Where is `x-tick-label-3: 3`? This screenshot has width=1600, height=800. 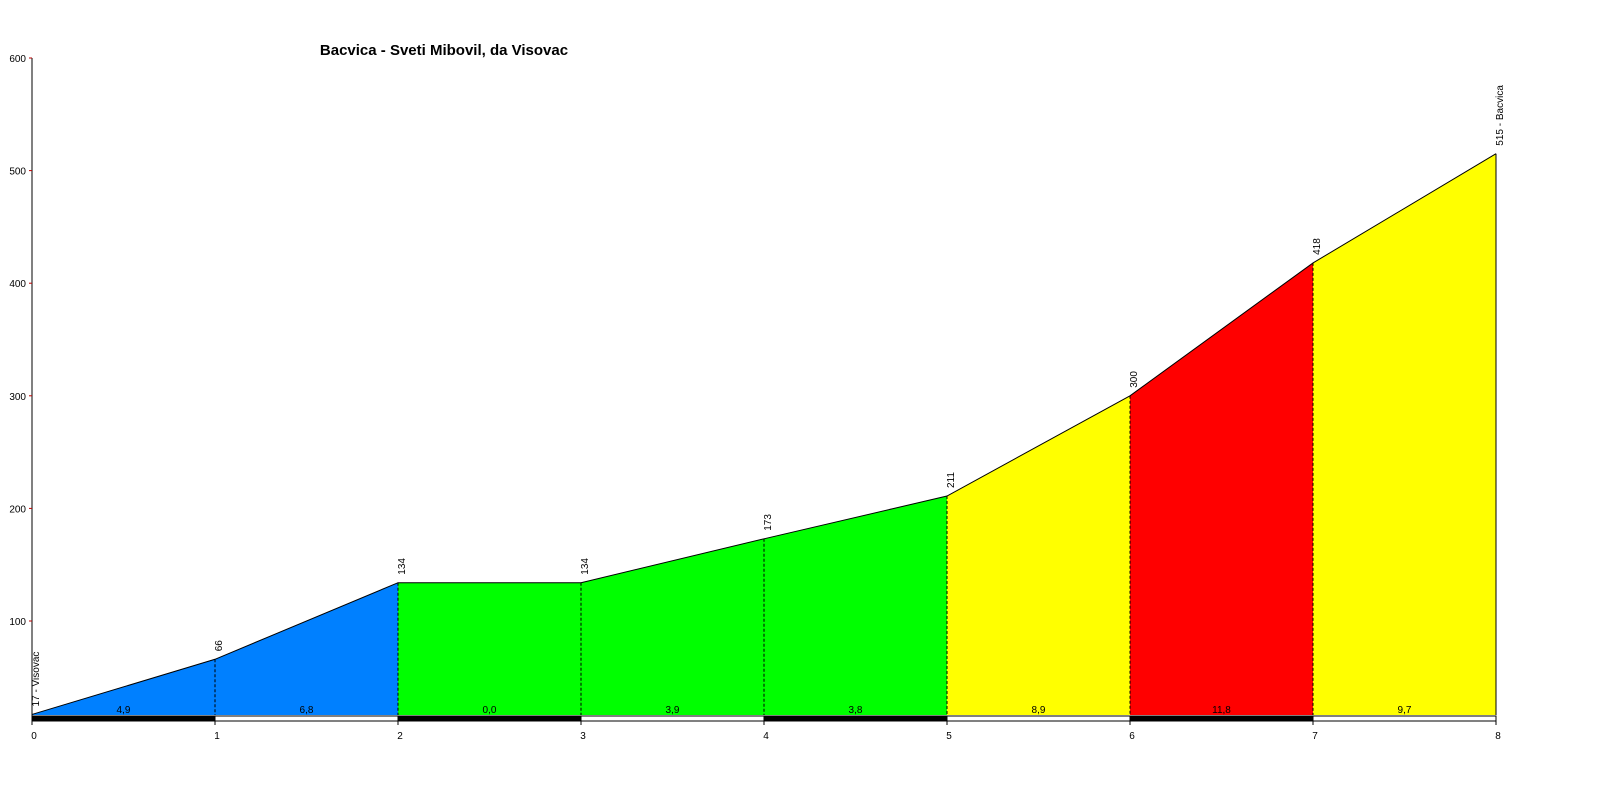 x-tick-label-3: 3 is located at coordinates (583, 736).